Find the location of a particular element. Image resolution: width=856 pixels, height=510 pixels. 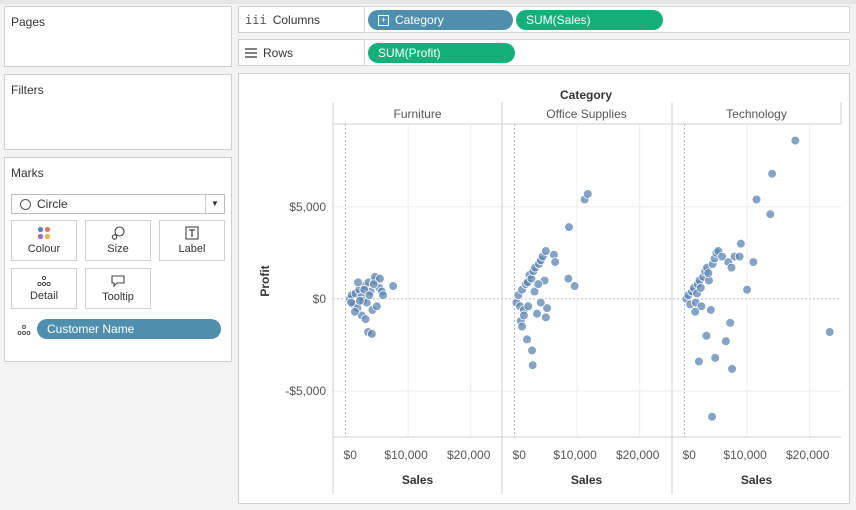

columns-shelf: iii Columns is located at coordinates (302, 19).